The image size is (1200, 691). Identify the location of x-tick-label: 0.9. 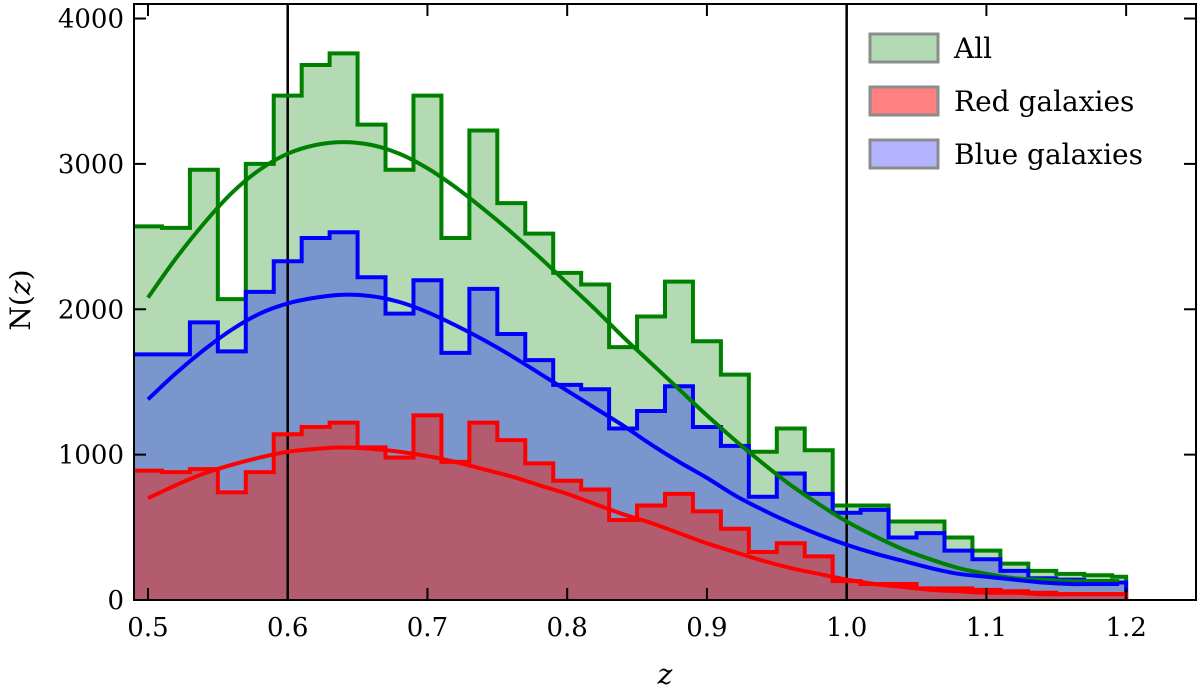
(706, 628).